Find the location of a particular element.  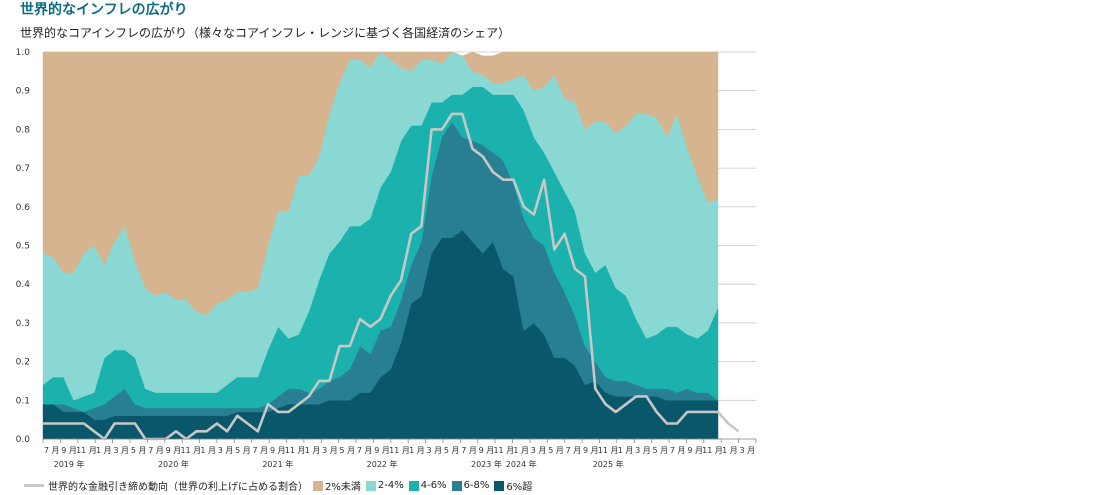

legend-item-lt2: 2%未満 is located at coordinates (337, 485).